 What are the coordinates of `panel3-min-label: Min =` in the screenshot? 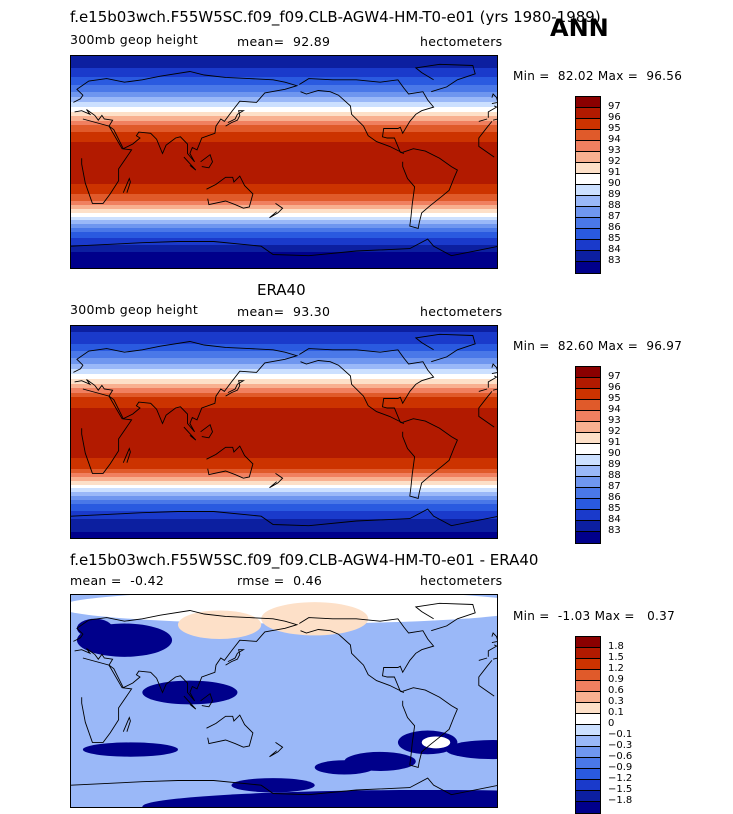 It's located at (531, 616).